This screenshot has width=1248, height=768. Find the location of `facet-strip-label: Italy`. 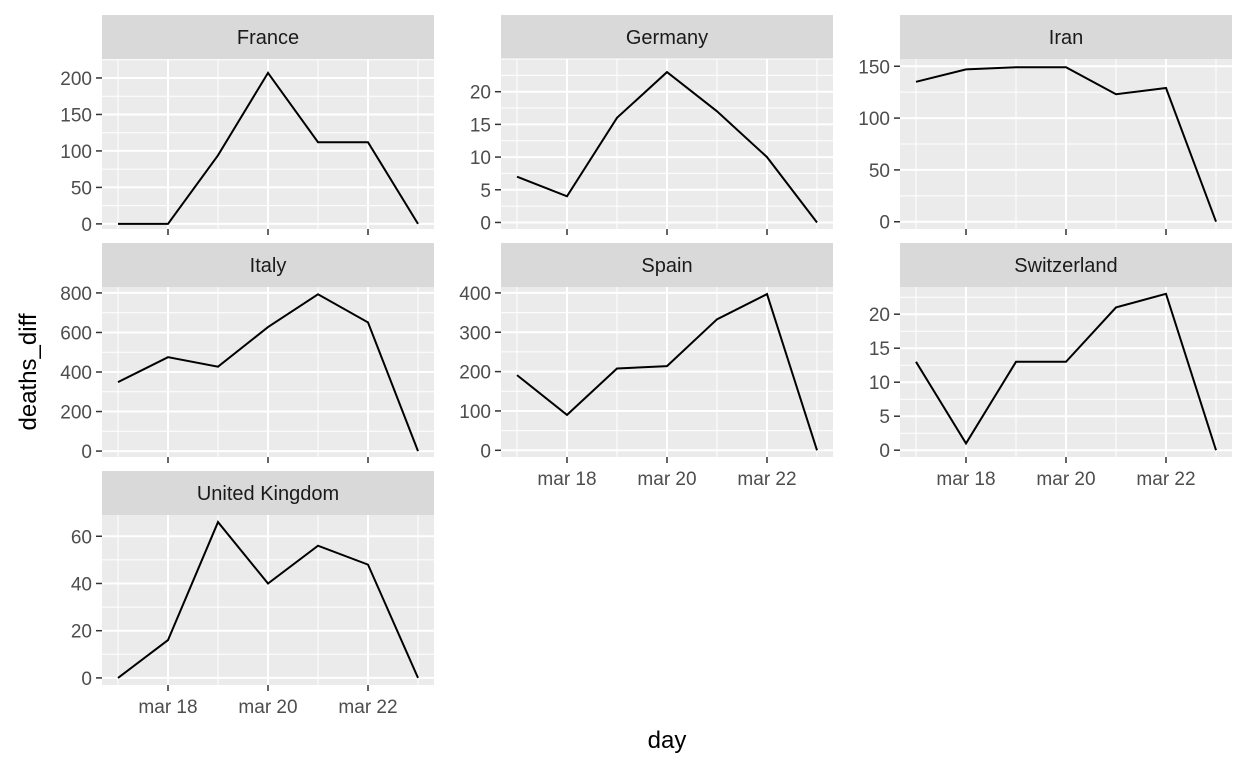

facet-strip-label: Italy is located at coordinates (268, 266).